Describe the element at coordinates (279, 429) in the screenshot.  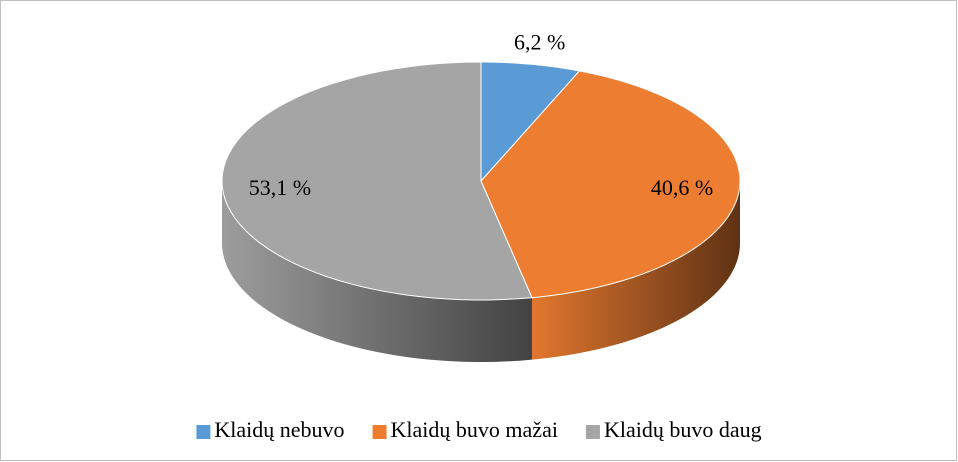
I see `legend-label: Klaidų nebuvo` at that location.